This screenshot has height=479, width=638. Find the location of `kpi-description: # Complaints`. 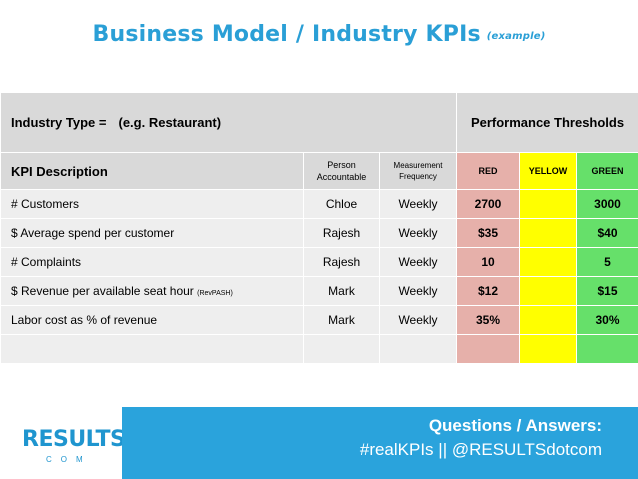

kpi-description: # Complaints is located at coordinates (152, 262).